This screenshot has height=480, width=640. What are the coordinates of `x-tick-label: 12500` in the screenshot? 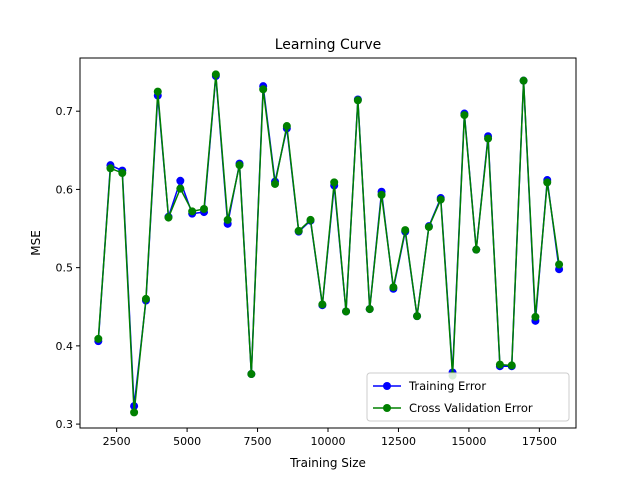 It's located at (398, 441).